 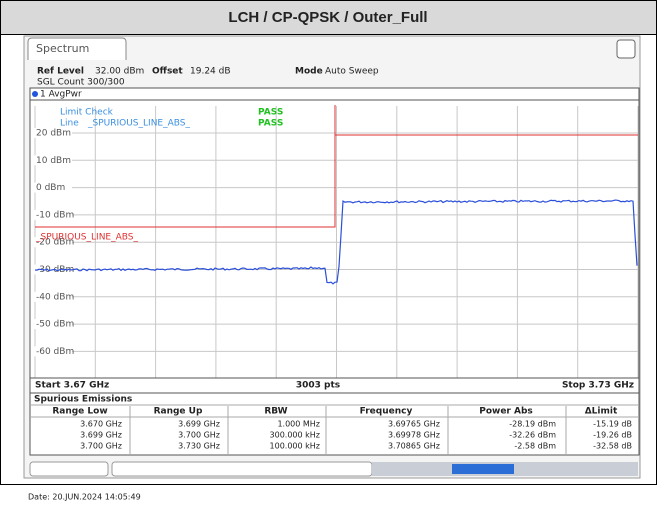 I want to click on table-cell: -32.26 dBm, so click(x=532, y=435).